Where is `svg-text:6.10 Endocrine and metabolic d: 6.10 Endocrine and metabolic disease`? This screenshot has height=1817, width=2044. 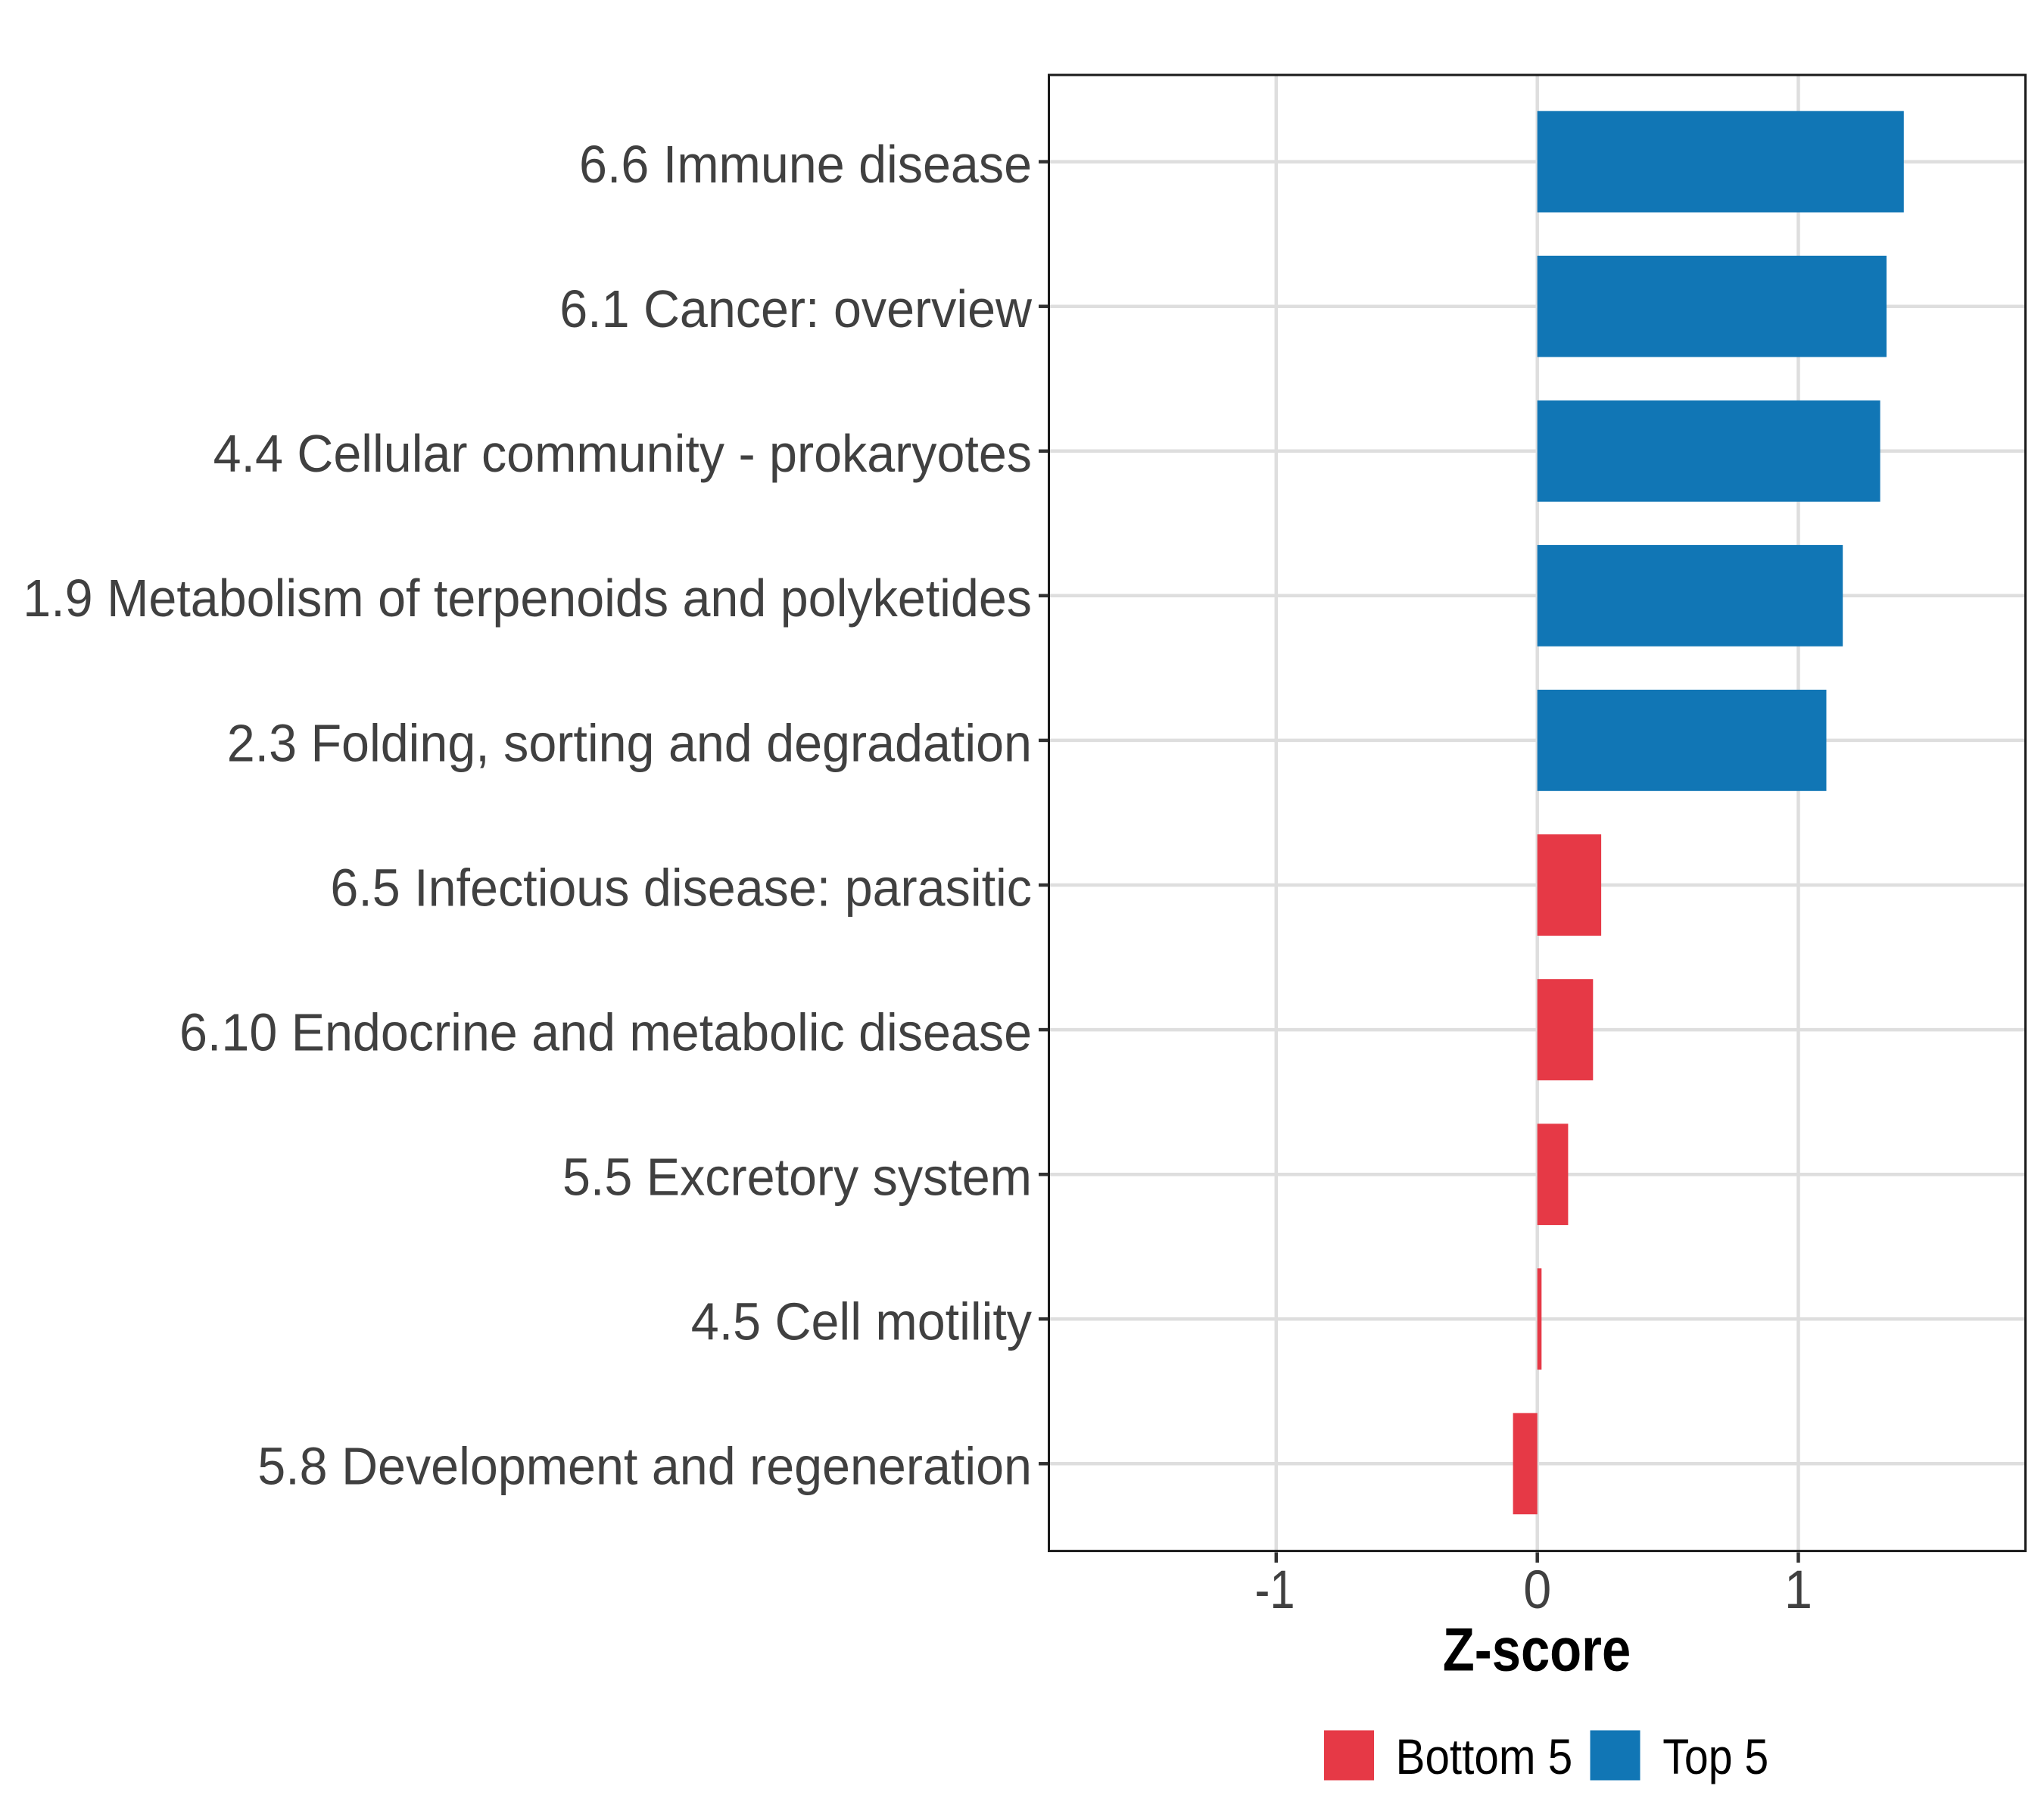
svg-text:6.10 Endocrine and metabolic d: 6.10 Endocrine and metabolic disease is located at coordinates (605, 1032).